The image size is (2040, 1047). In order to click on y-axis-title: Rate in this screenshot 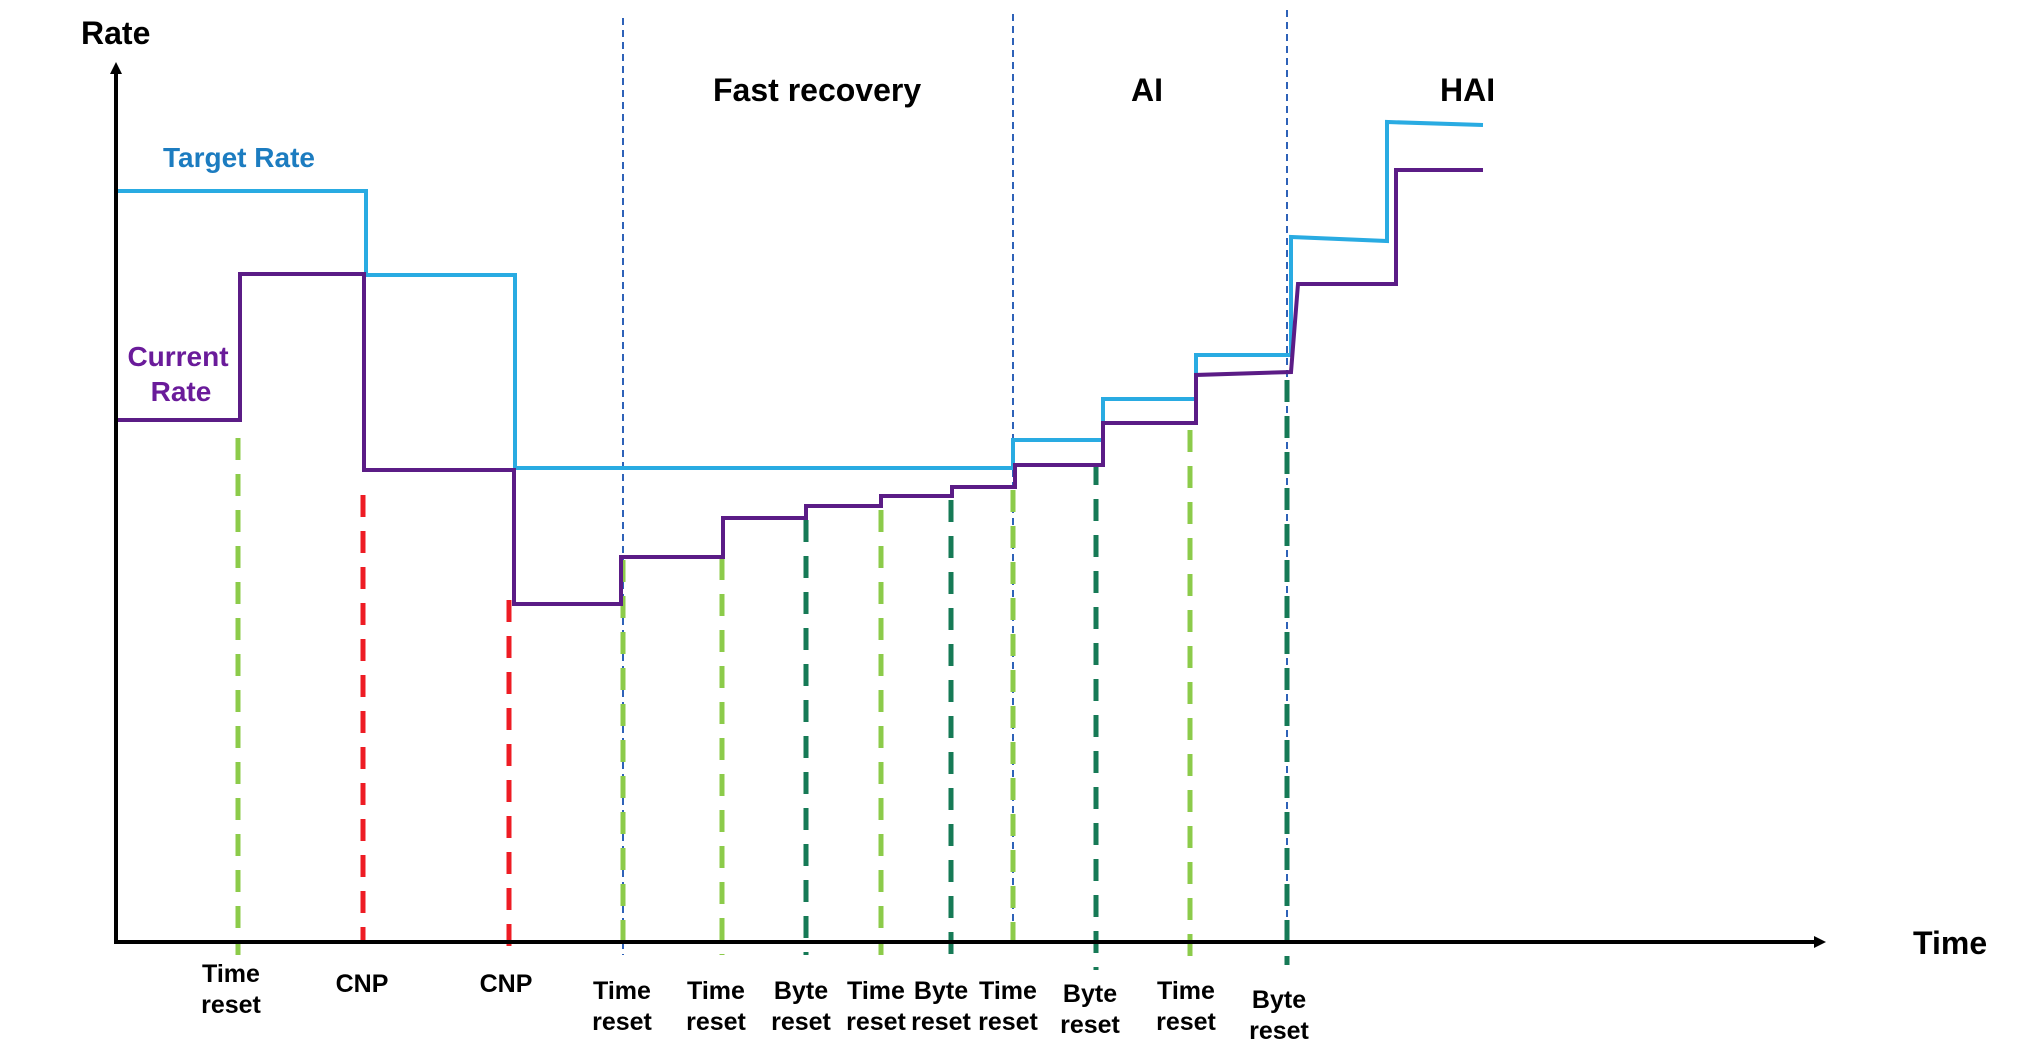, I will do `click(115, 33)`.